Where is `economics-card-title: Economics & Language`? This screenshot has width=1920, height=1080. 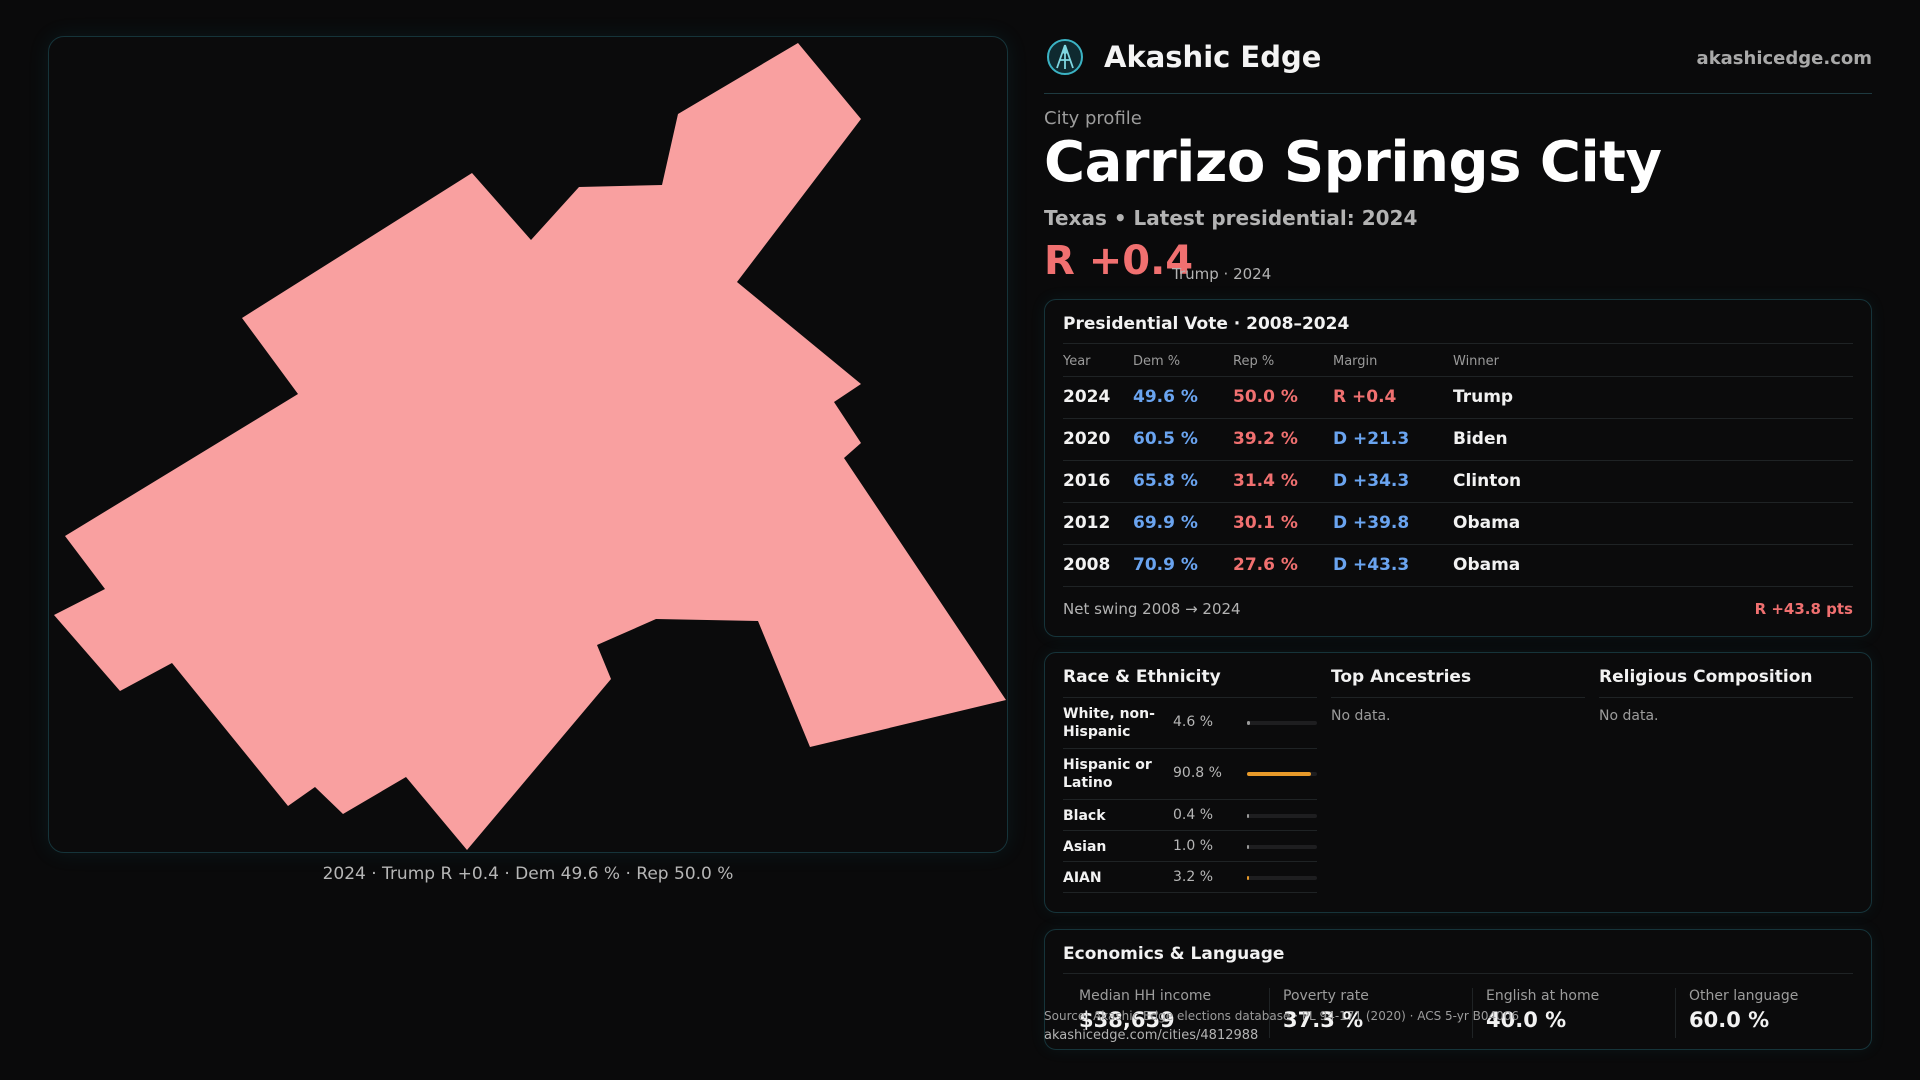 economics-card-title: Economics & Language is located at coordinates (1174, 954).